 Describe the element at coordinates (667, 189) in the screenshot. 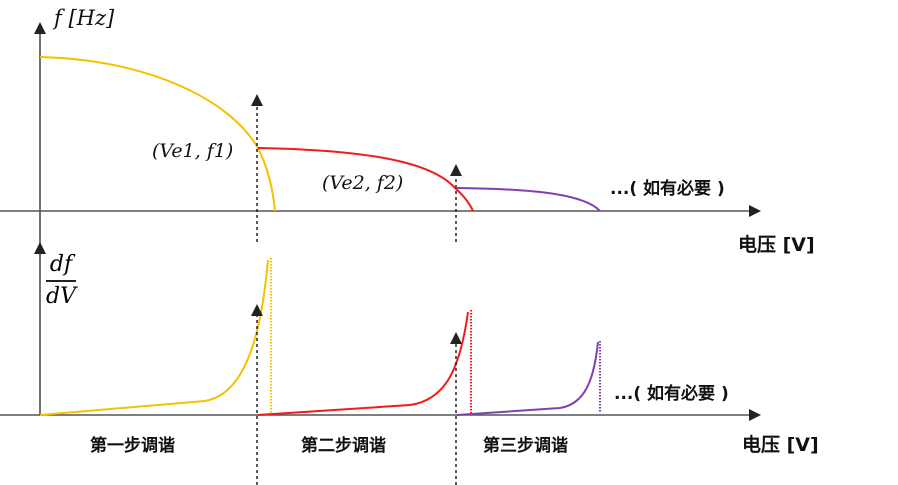

I see `top-note: ...( 如有必要 )` at that location.